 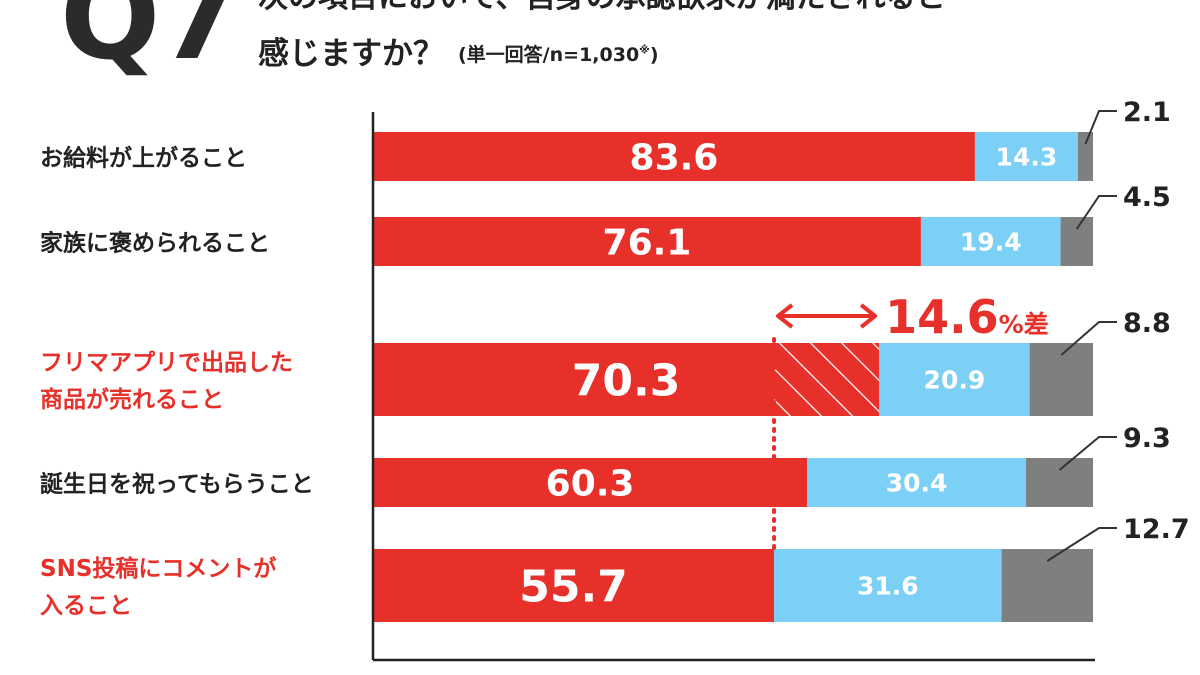 What do you see at coordinates (602, 8) in the screenshot?
I see `question-title-line1: 次の項目において、自身の承認欲求が満たされると` at bounding box center [602, 8].